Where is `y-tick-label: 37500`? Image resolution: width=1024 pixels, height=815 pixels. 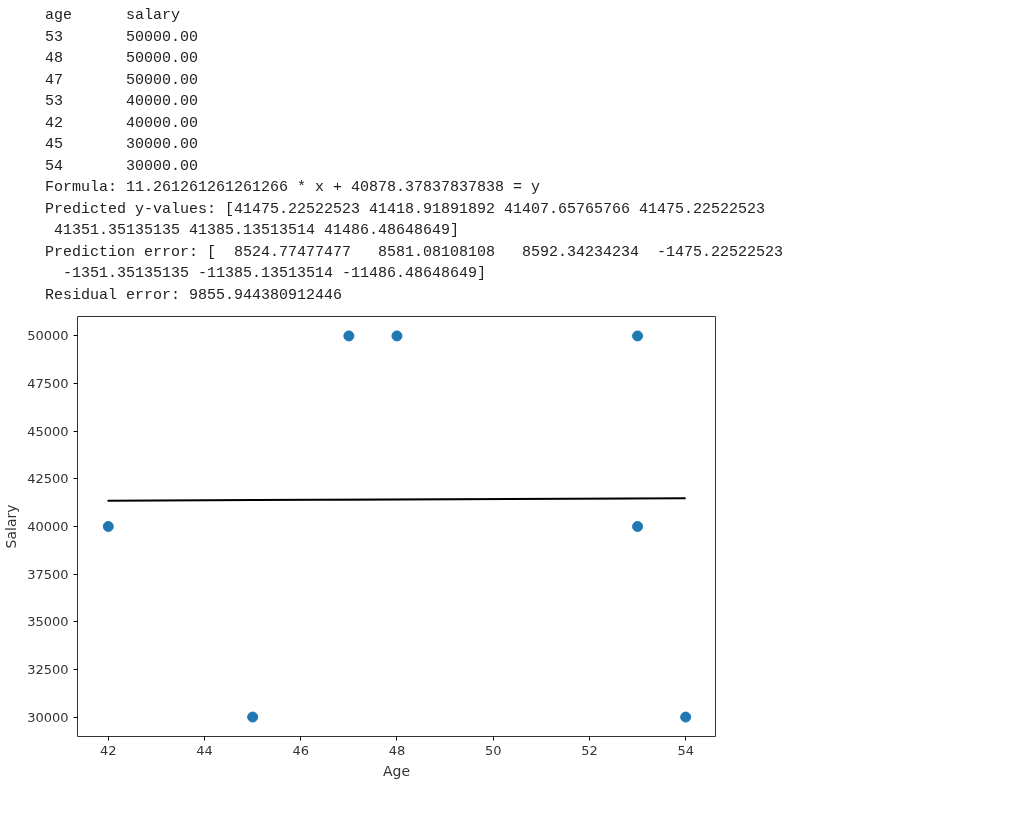 y-tick-label: 37500 is located at coordinates (48, 574).